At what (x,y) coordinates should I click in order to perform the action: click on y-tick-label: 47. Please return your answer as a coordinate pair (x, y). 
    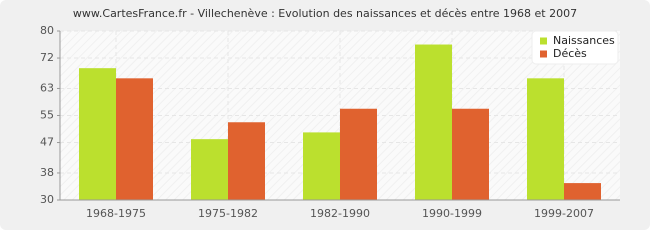
    Looking at the image, I should click on (47, 142).